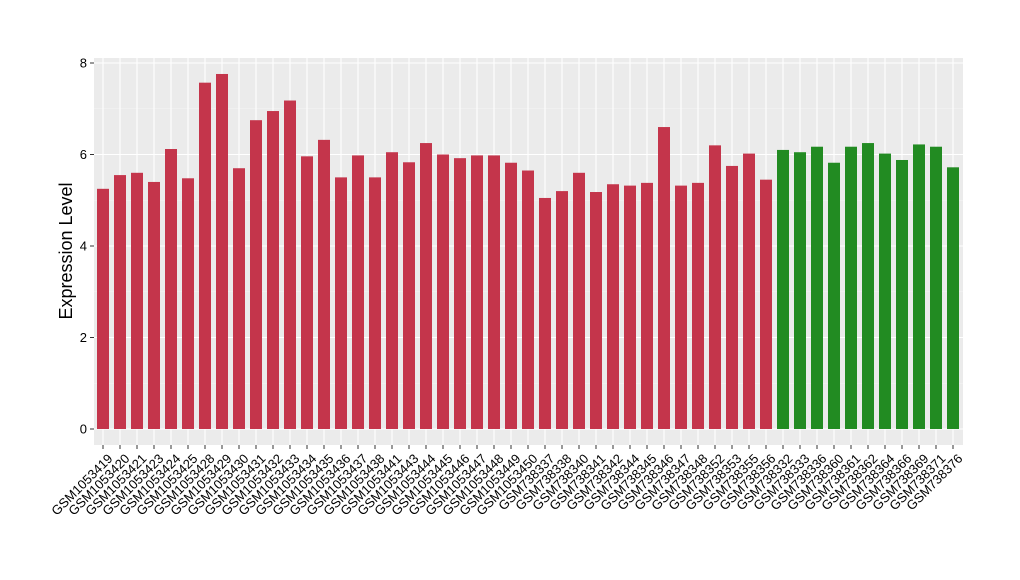 This screenshot has width=1020, height=580. Describe the element at coordinates (83, 63) in the screenshot. I see `y-tick-label: 8` at that location.